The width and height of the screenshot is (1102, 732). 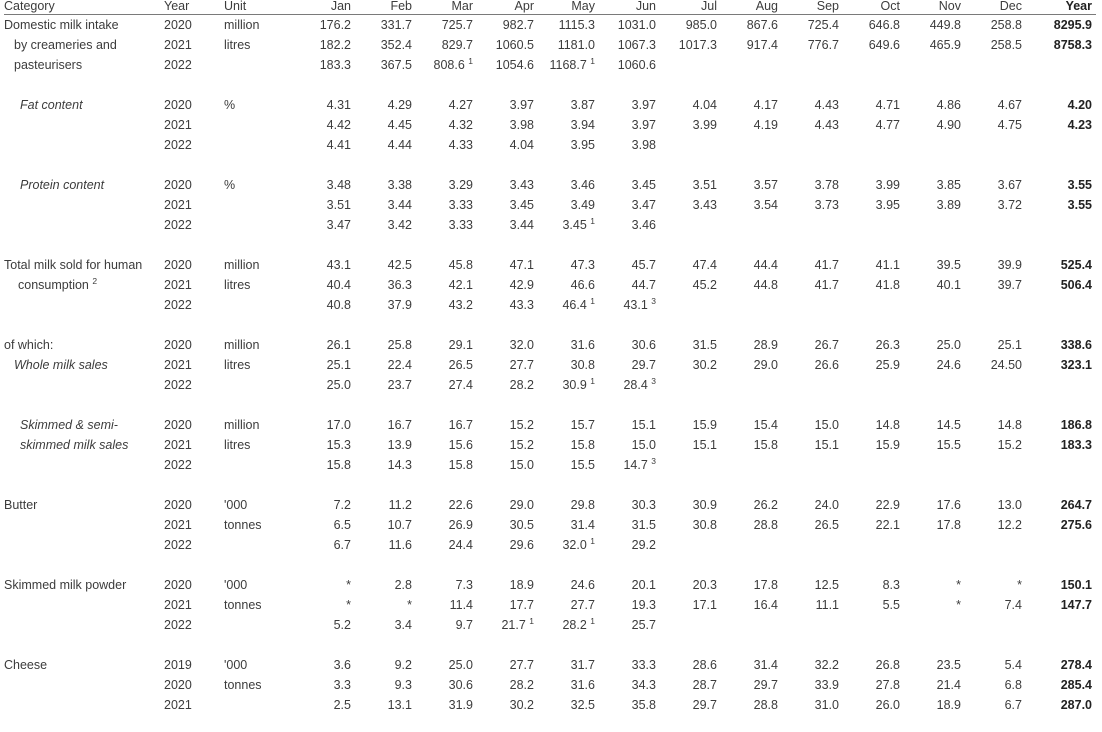 What do you see at coordinates (629, 205) in the screenshot?
I see `value-cell: 3.47` at bounding box center [629, 205].